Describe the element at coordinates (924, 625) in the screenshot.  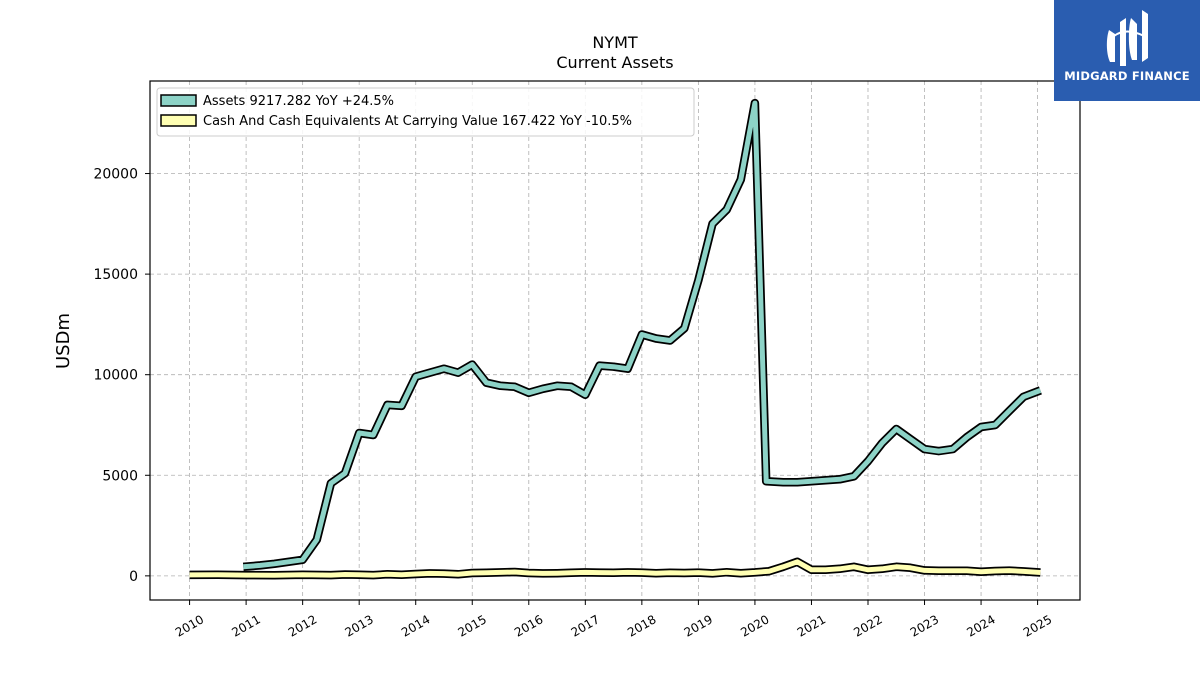
I see `x-tick-label: 2023` at that location.